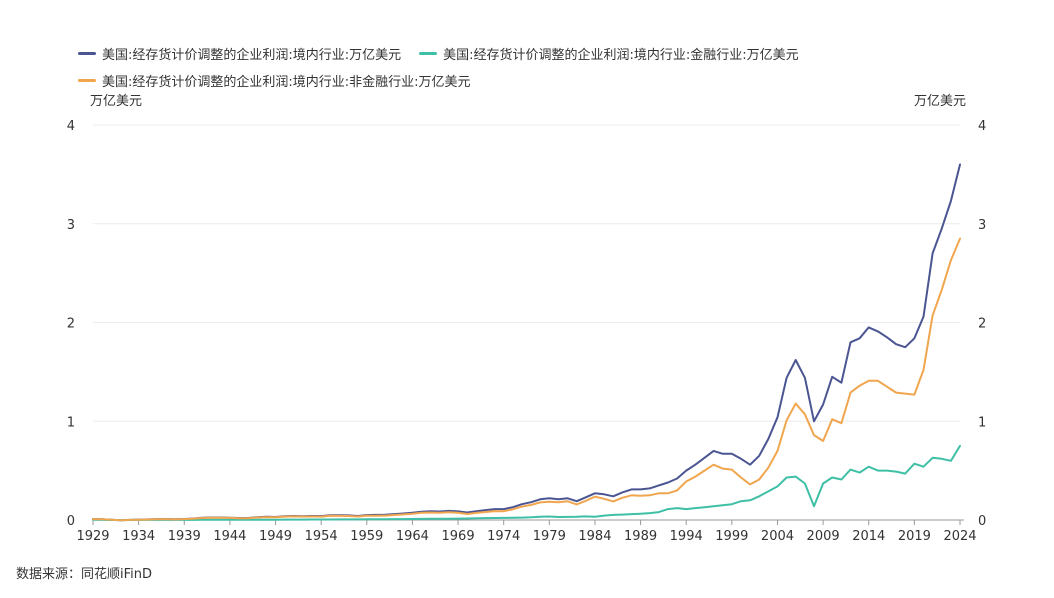 Image resolution: width=1054 pixels, height=598 pixels. Describe the element at coordinates (777, 536) in the screenshot. I see `x-tick-label: 2004` at that location.